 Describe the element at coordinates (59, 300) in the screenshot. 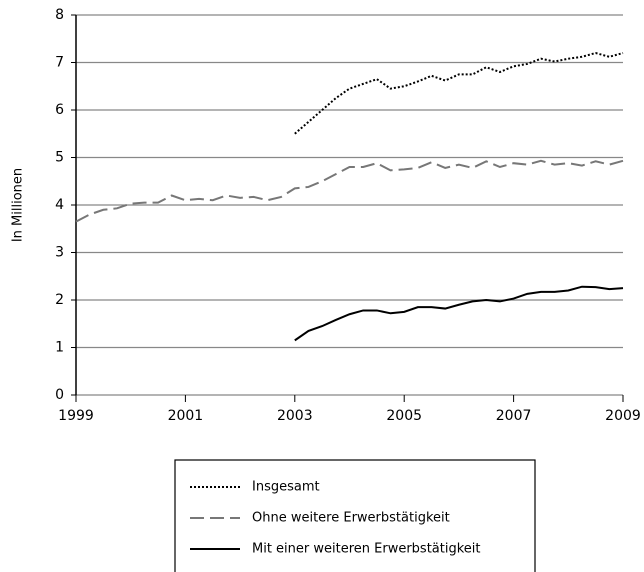

I see `y-tick-label: 2` at that location.